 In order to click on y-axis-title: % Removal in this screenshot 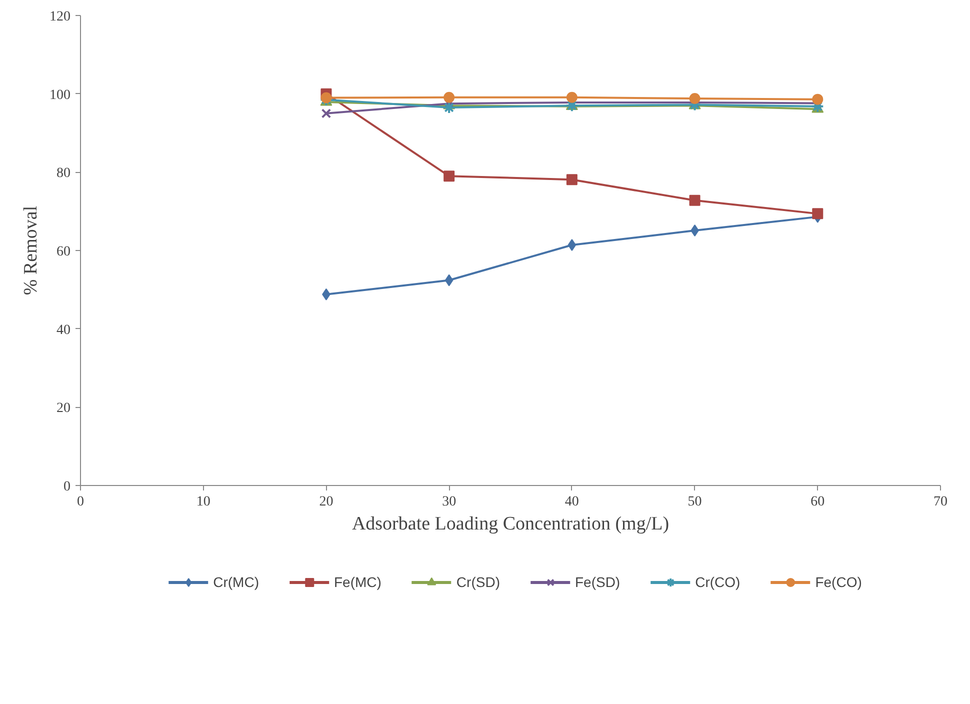, I will do `click(31, 251)`.